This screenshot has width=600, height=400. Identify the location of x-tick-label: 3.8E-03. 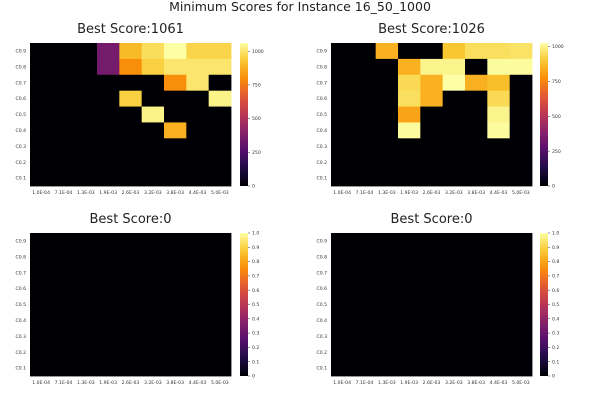
(476, 383).